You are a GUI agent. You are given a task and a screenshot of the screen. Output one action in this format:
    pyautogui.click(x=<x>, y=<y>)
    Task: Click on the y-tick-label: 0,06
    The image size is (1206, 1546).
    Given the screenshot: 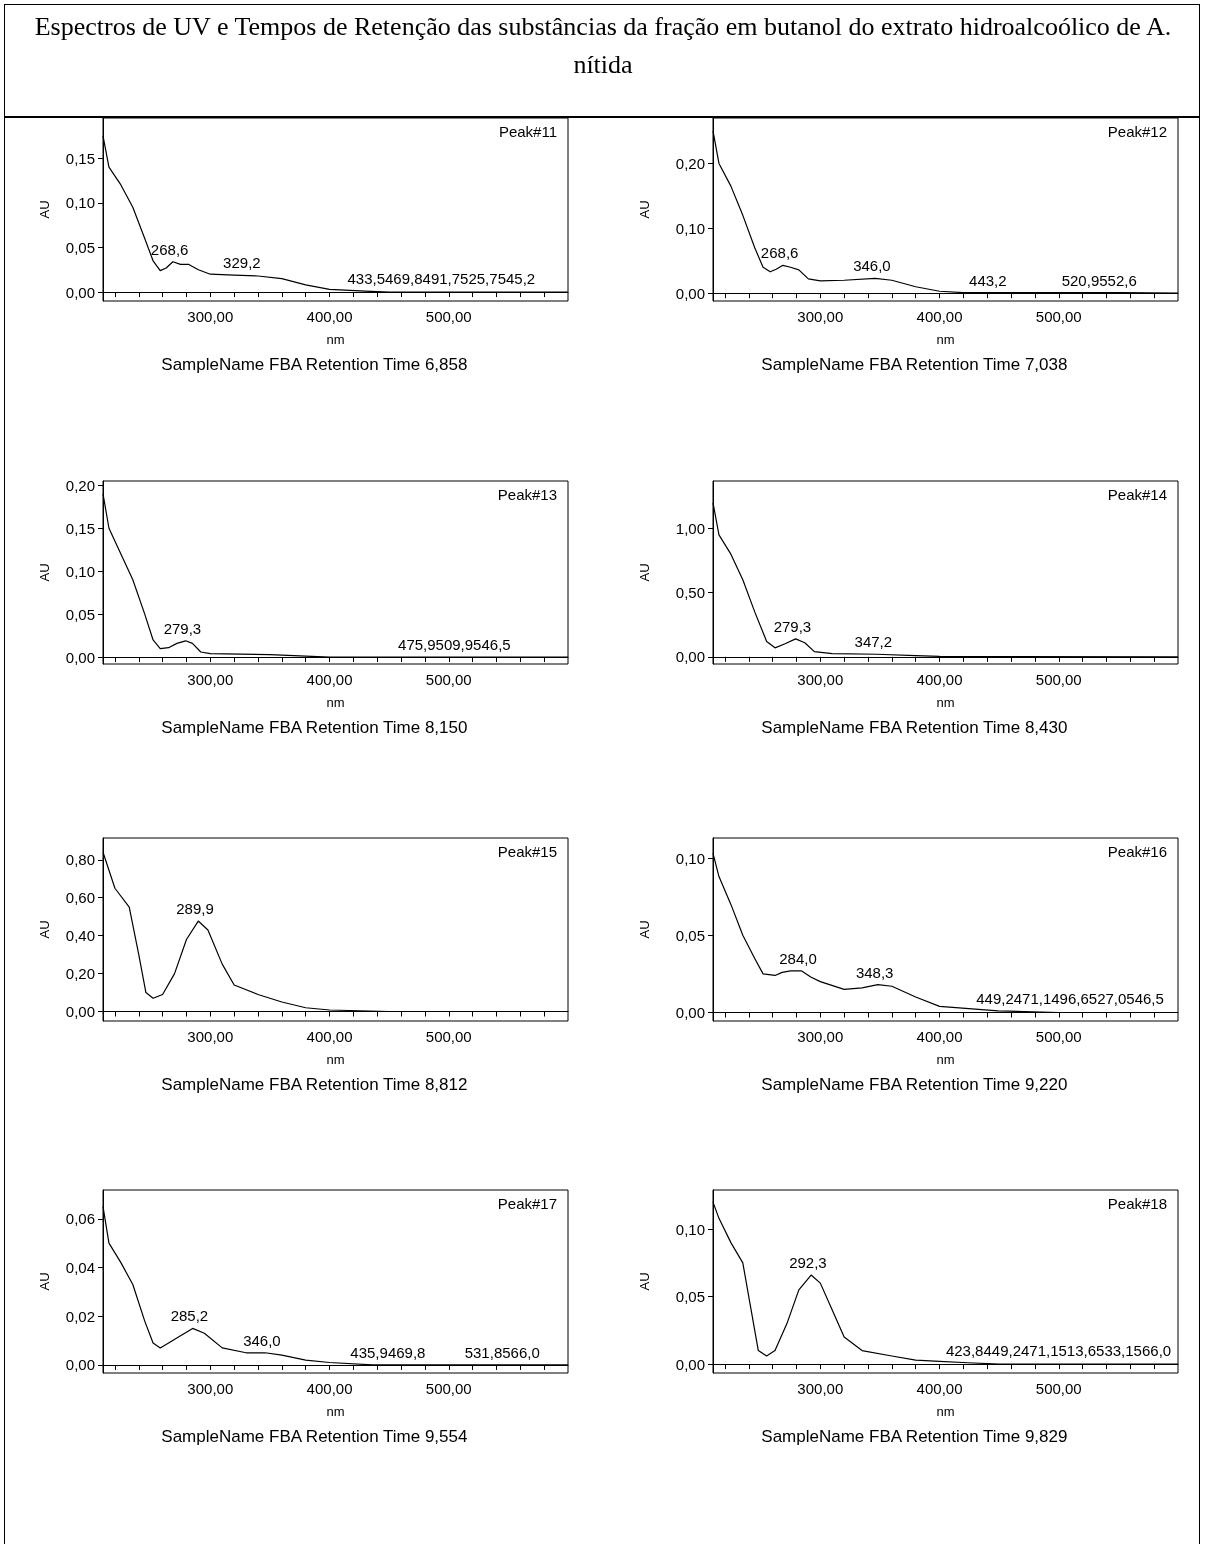 What is the action you would take?
    pyautogui.click(x=80, y=1219)
    